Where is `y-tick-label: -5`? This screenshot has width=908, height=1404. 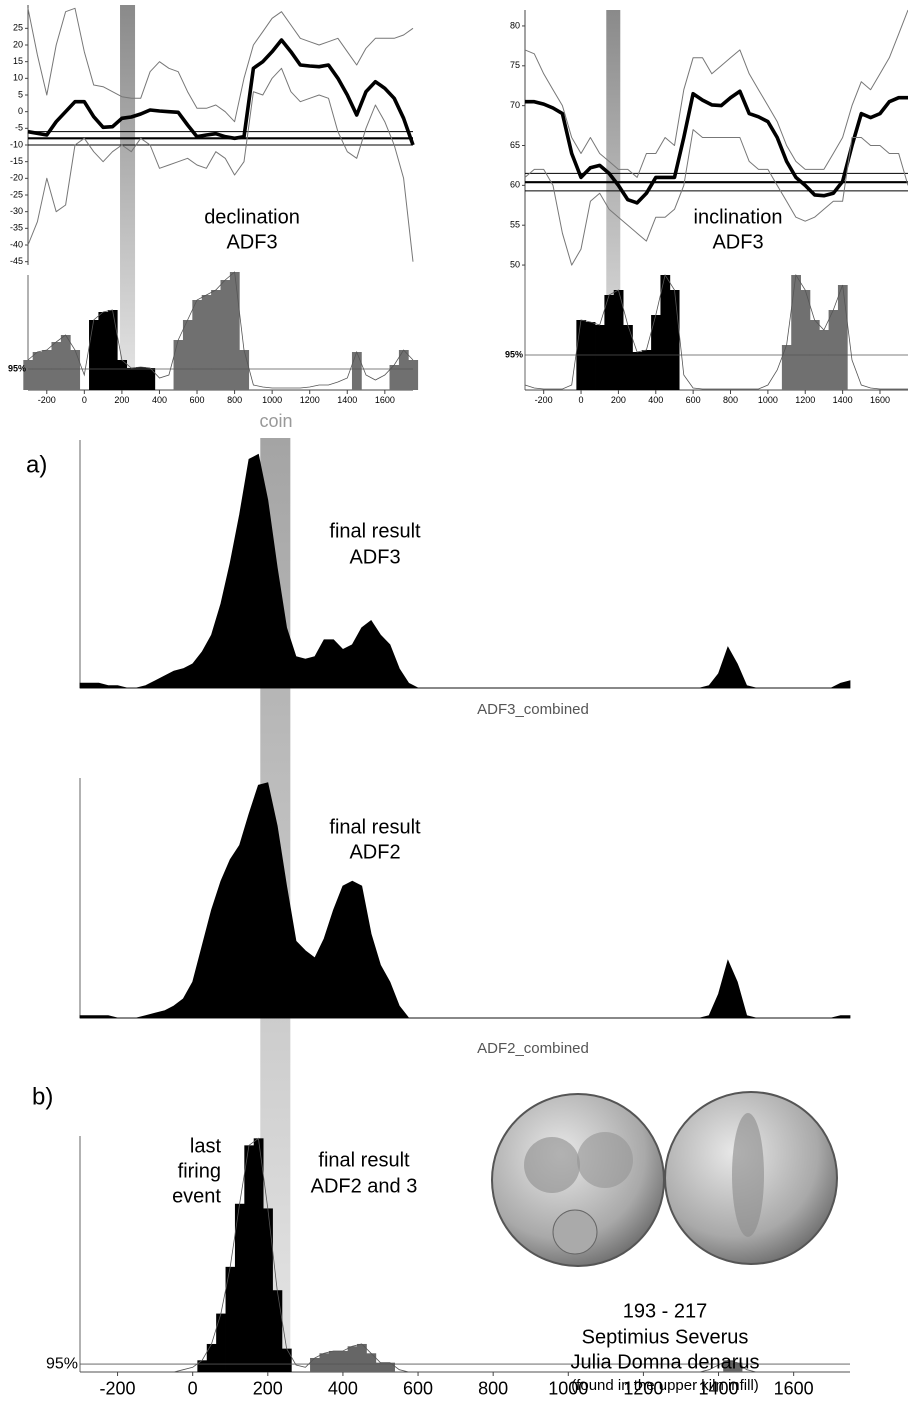 y-tick-label: -5 is located at coordinates (19, 128).